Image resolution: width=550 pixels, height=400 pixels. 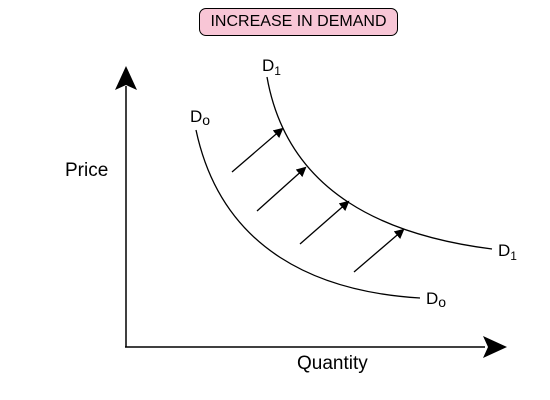 I want to click on diagram-title: INCREASE IN DEMAND, so click(x=298, y=22).